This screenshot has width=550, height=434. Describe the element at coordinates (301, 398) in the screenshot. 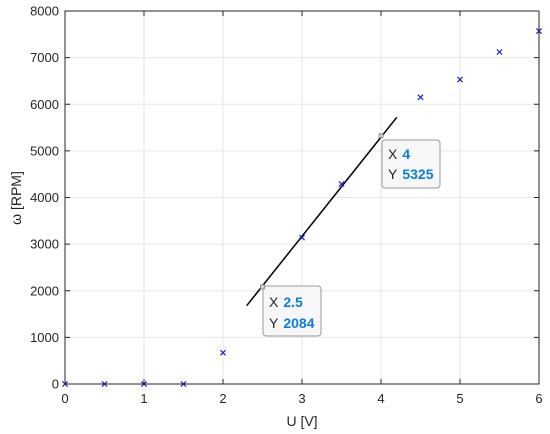

I see `x-tick-label: 3` at that location.